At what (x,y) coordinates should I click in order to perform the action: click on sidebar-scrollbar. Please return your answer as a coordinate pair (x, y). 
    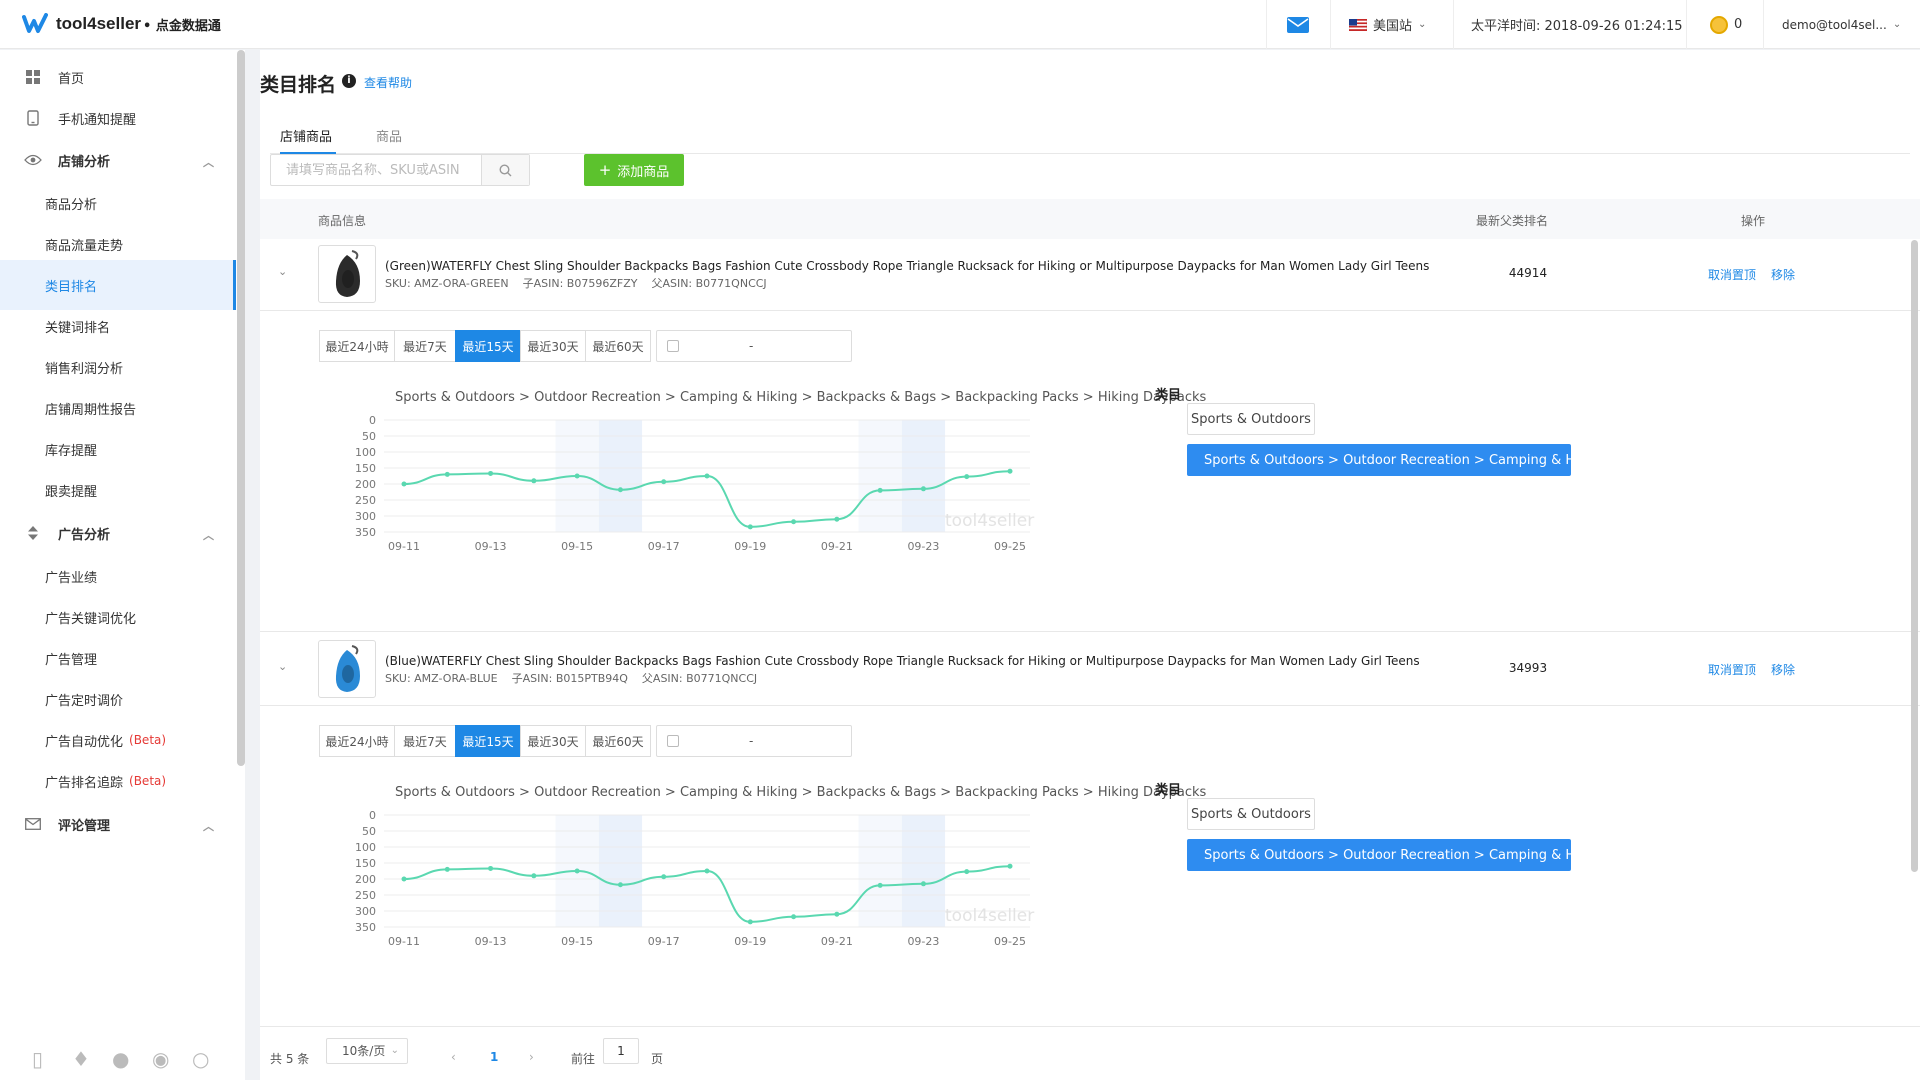
    Looking at the image, I should click on (241, 408).